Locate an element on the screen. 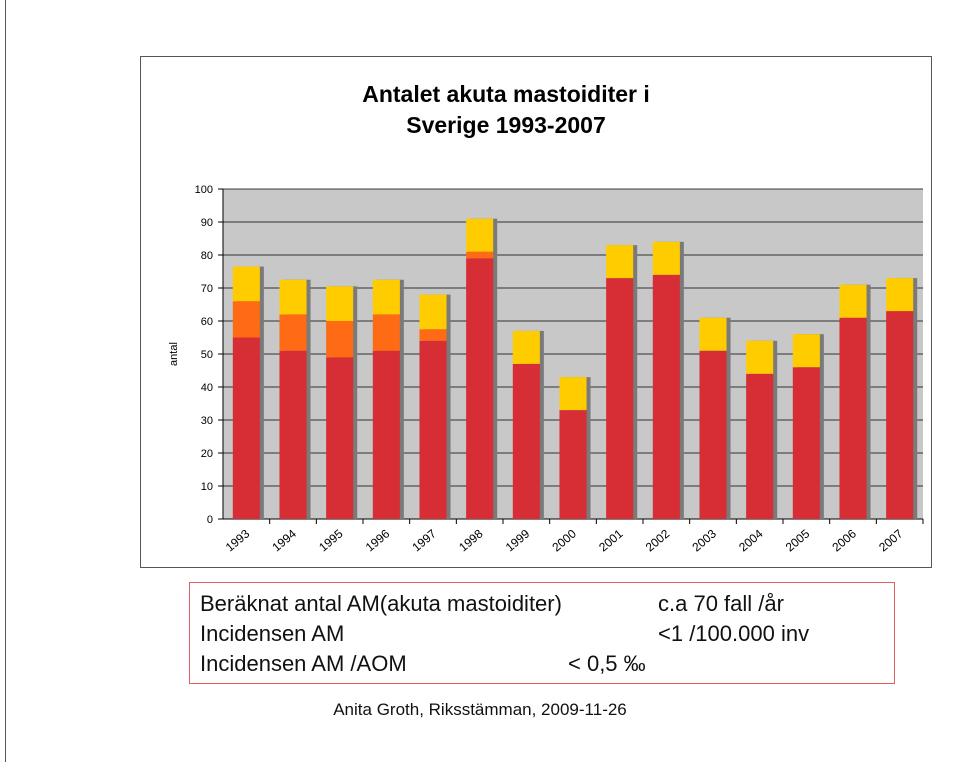 This screenshot has width=960, height=762. y-tick-label: 90 is located at coordinates (207, 223).